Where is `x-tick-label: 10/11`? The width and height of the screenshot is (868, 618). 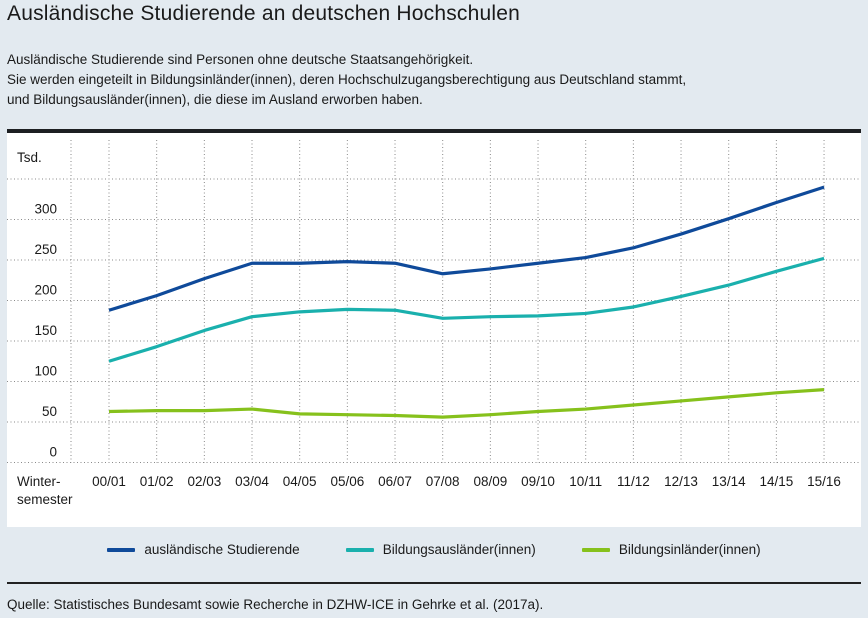
x-tick-label: 10/11 is located at coordinates (585, 481).